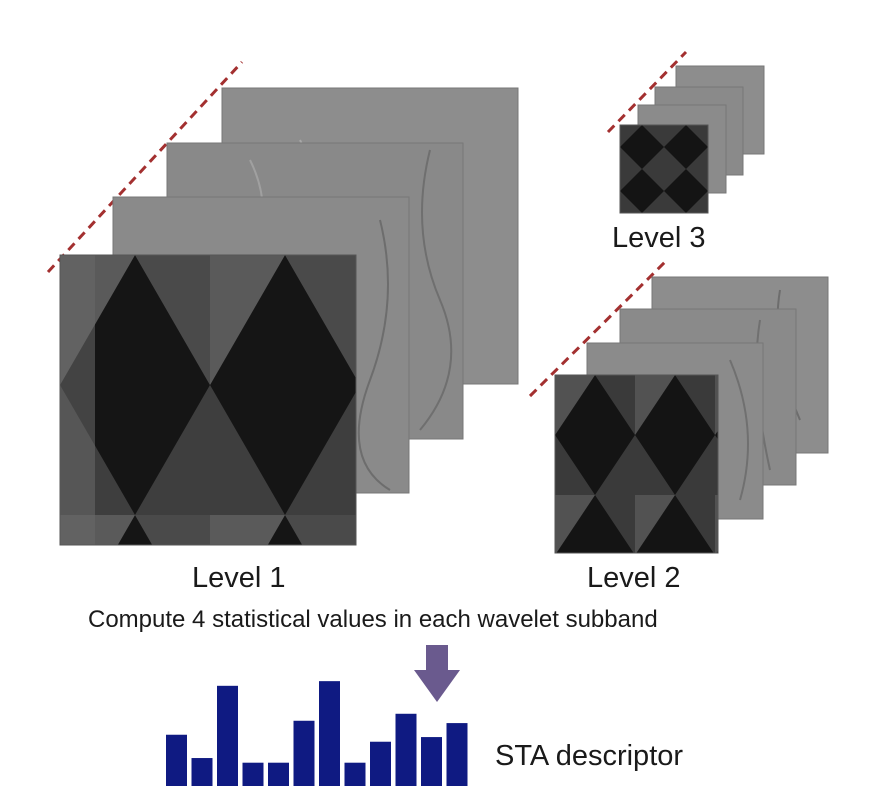 This screenshot has height=806, width=874. I want to click on level1-approx, so click(208, 400).